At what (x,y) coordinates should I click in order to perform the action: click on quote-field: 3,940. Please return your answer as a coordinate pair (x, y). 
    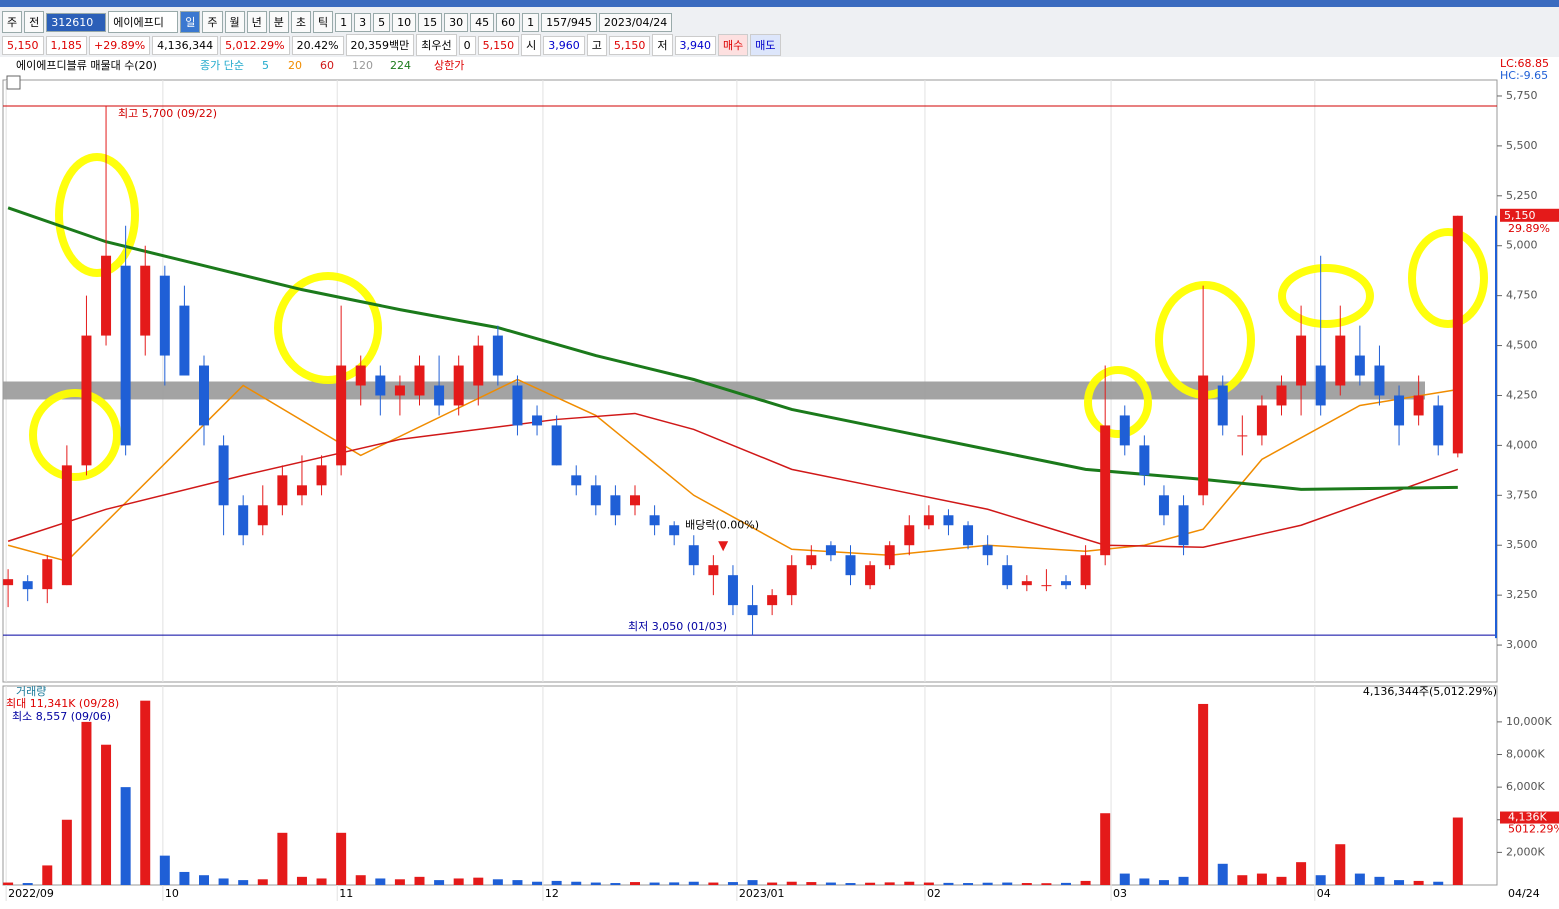
    Looking at the image, I should click on (695, 45).